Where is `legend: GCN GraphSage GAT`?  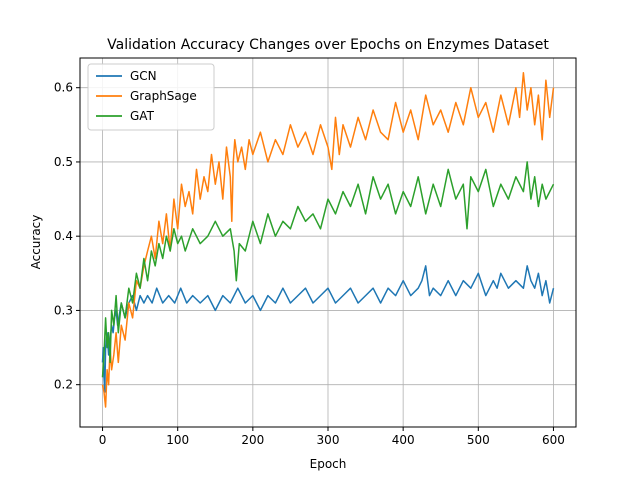 legend: GCN GraphSage GAT is located at coordinates (151, 97).